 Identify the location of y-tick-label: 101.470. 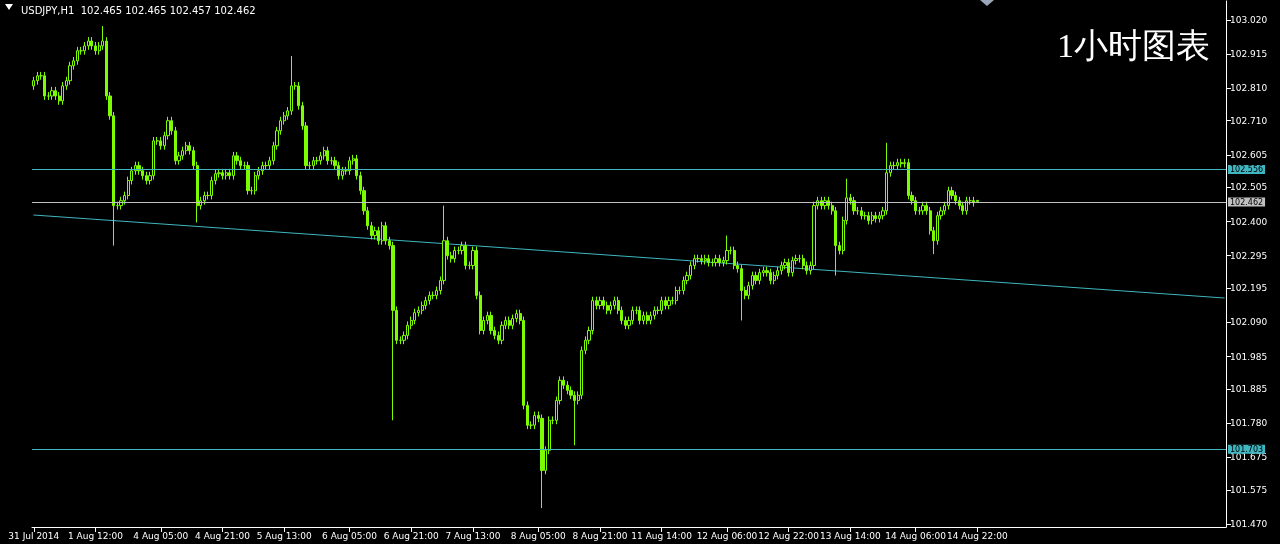
(1249, 524).